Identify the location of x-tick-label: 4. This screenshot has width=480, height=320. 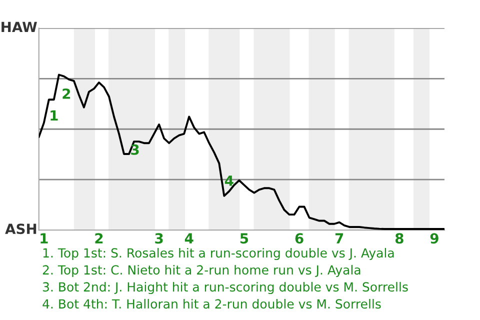
(189, 238).